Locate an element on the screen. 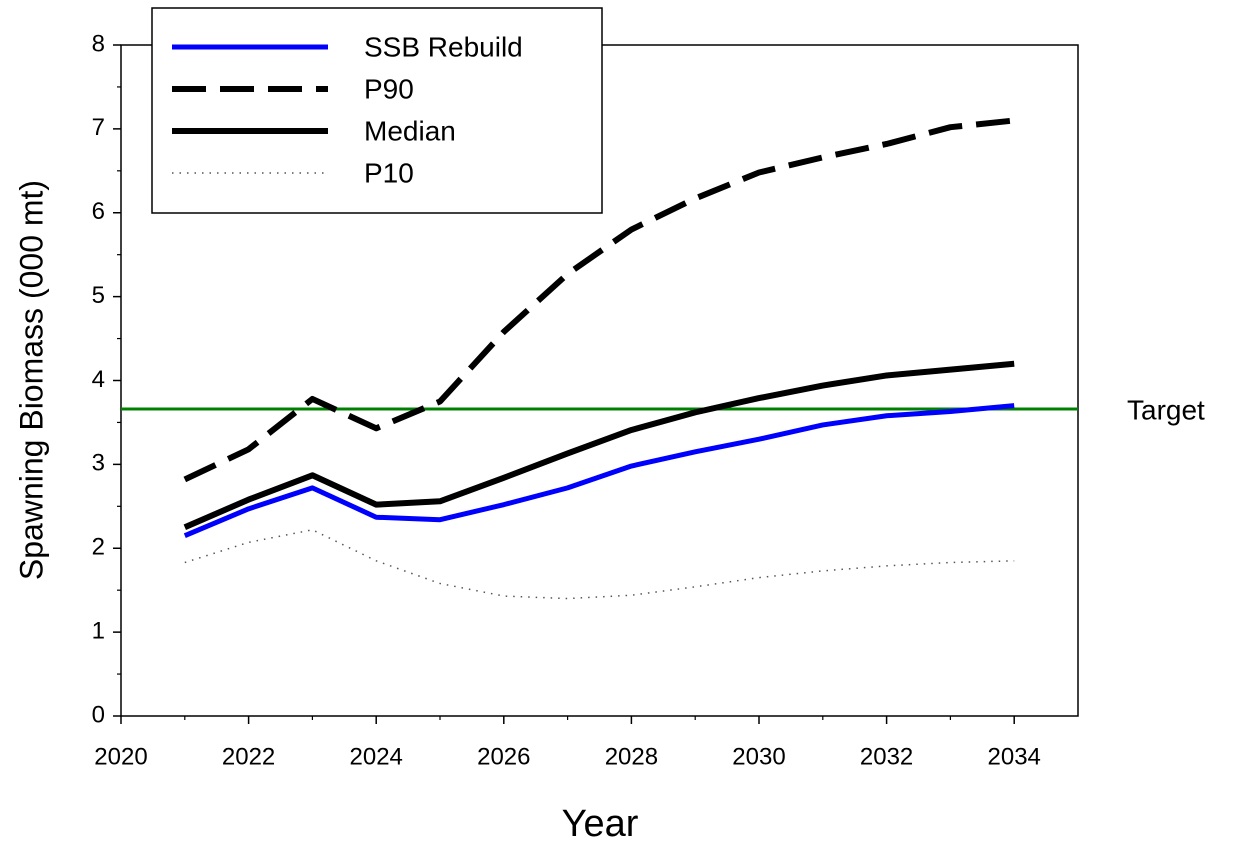 This screenshot has width=1249, height=851. x-tick-label: 2020 is located at coordinates (120, 756).